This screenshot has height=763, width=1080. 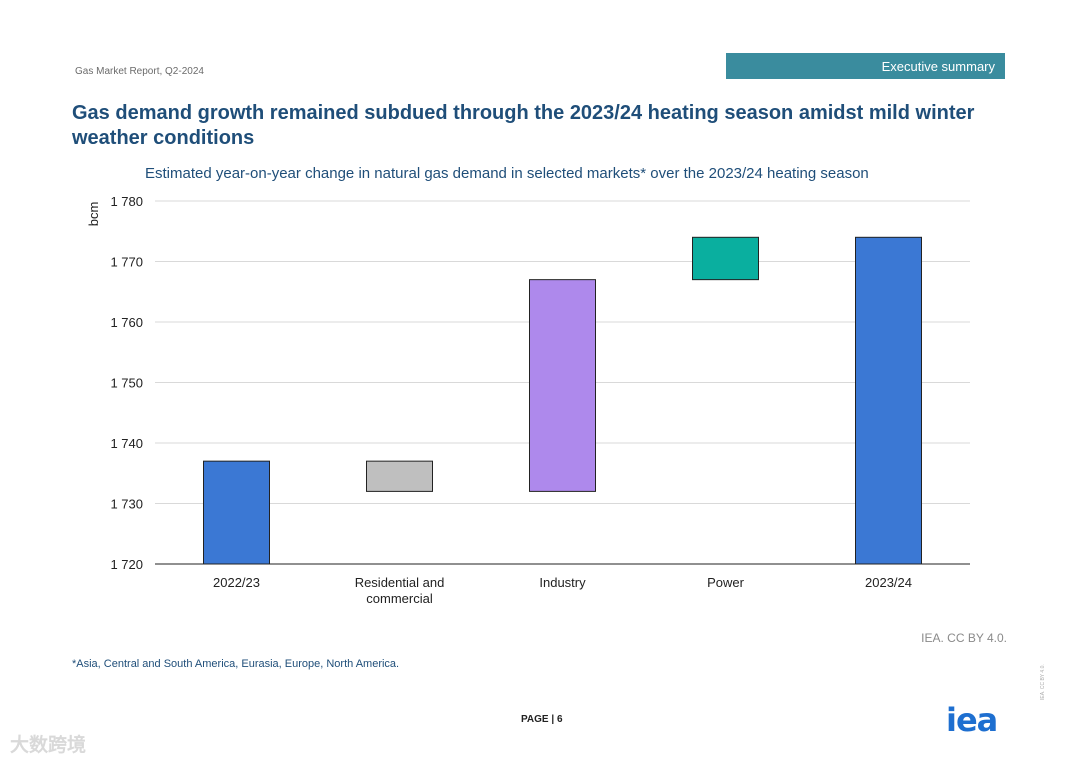 I want to click on y-tick-label: 1 740, so click(x=126, y=443).